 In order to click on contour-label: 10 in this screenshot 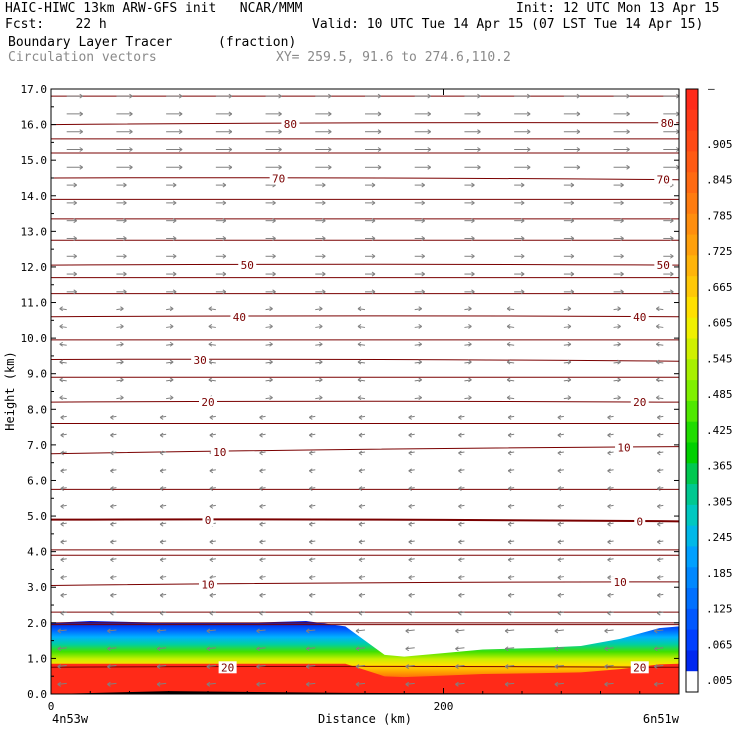, I will do `click(219, 452)`.